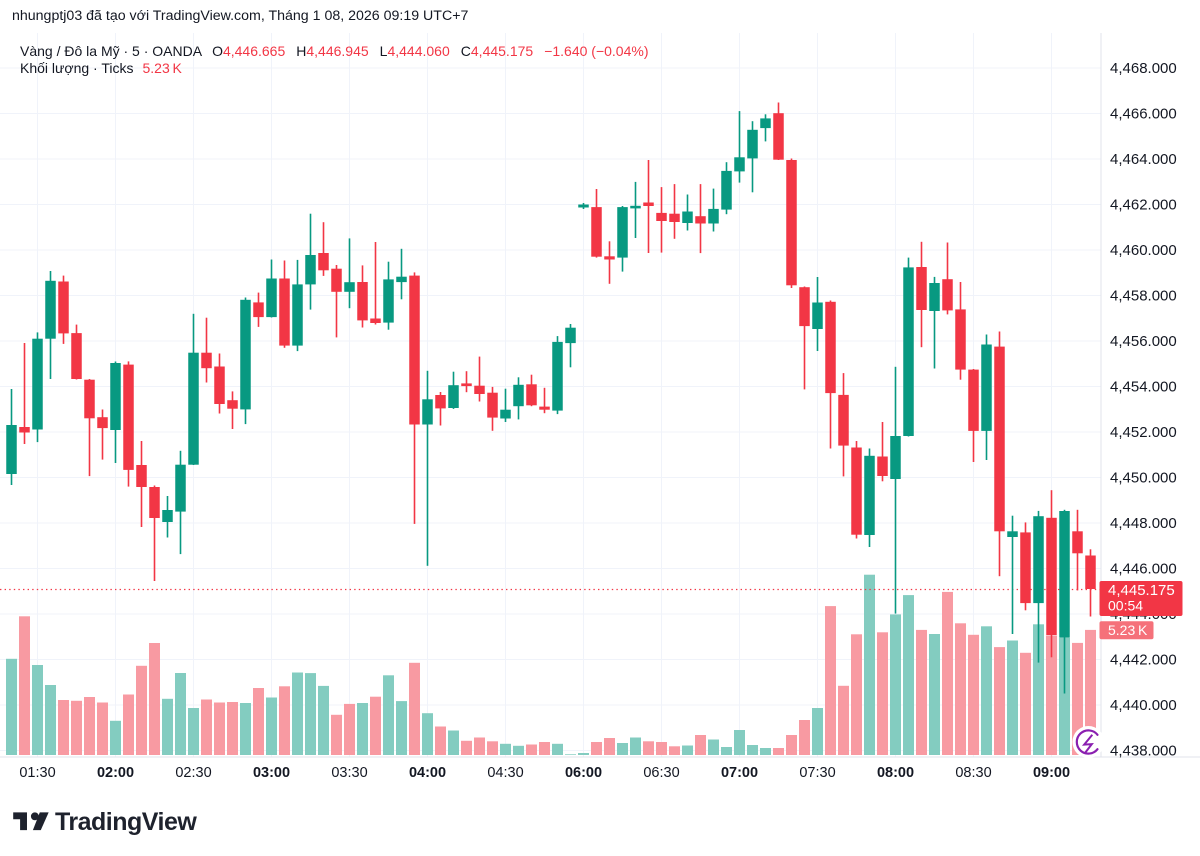 Image resolution: width=1200 pixels, height=856 pixels. What do you see at coordinates (1143, 478) in the screenshot?
I see `svg-text: 4,450.000` at bounding box center [1143, 478].